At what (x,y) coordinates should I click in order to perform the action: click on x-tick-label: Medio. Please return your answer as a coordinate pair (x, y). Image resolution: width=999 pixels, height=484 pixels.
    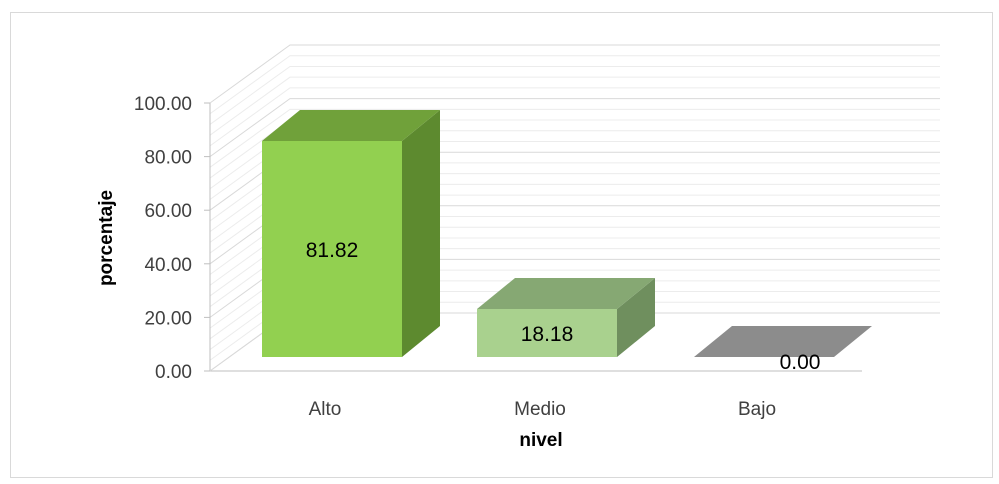
    Looking at the image, I should click on (540, 409).